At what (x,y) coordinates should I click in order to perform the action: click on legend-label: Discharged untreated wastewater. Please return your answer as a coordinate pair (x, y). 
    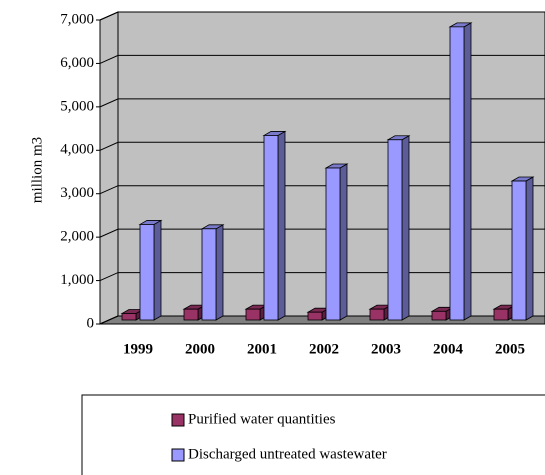
    Looking at the image, I should click on (287, 454).